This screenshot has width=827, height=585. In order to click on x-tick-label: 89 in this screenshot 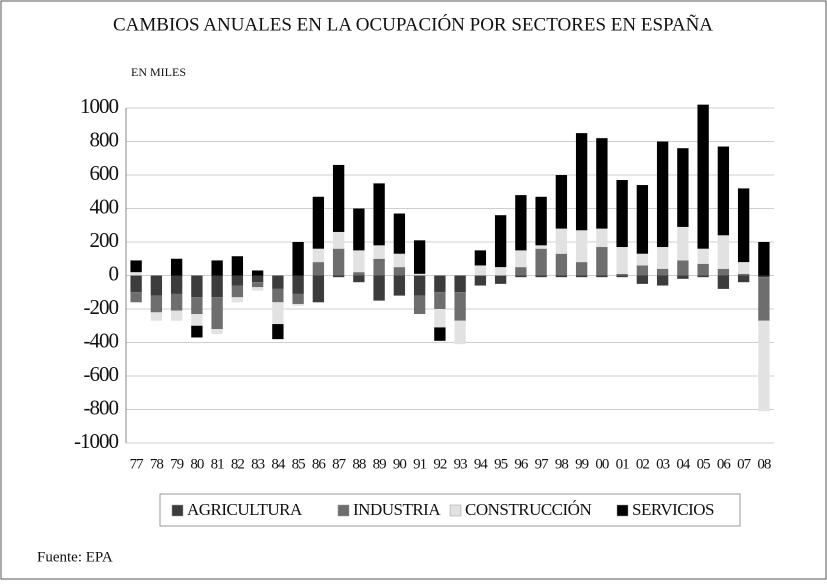, I will do `click(380, 464)`.